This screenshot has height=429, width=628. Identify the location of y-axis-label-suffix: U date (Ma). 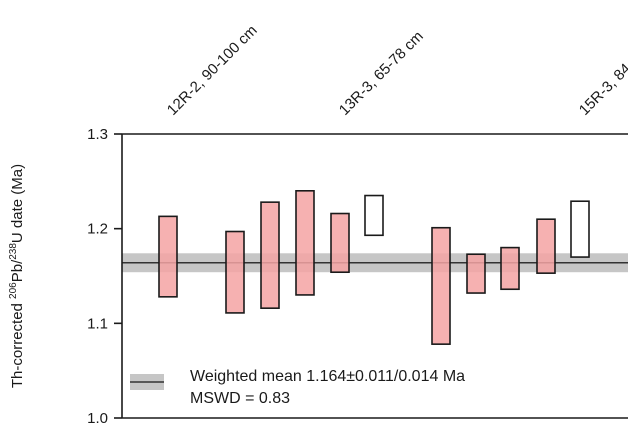
(17, 203).